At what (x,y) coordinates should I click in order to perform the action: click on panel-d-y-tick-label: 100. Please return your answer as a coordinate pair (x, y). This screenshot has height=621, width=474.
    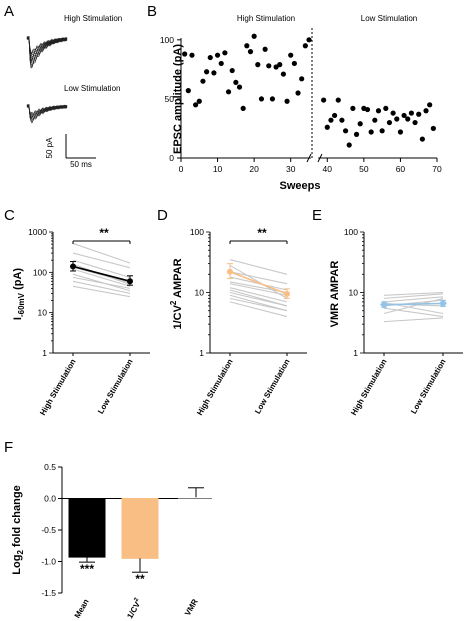
    Looking at the image, I should click on (197, 232).